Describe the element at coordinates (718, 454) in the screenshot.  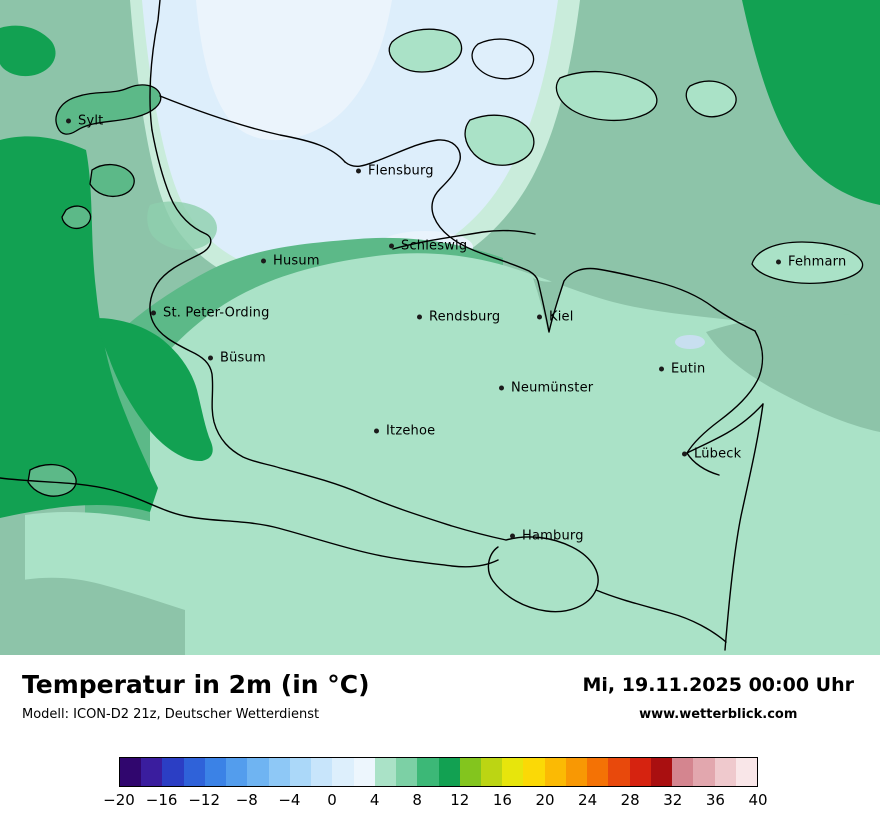
I see `city-label: Lübeck` at that location.